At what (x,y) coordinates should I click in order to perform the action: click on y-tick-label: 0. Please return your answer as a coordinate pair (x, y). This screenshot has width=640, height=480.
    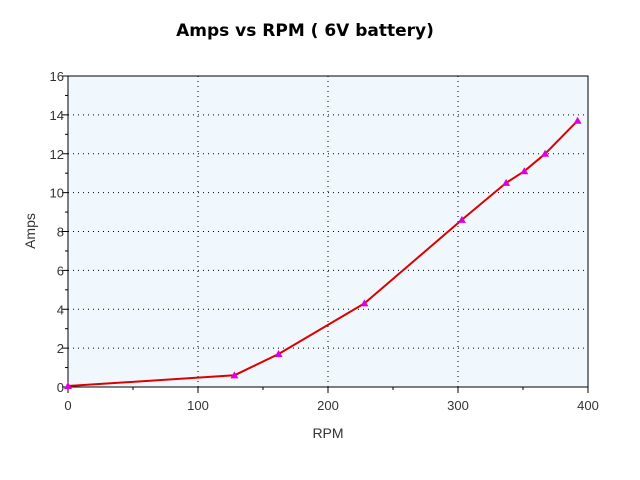
    Looking at the image, I should click on (60, 387).